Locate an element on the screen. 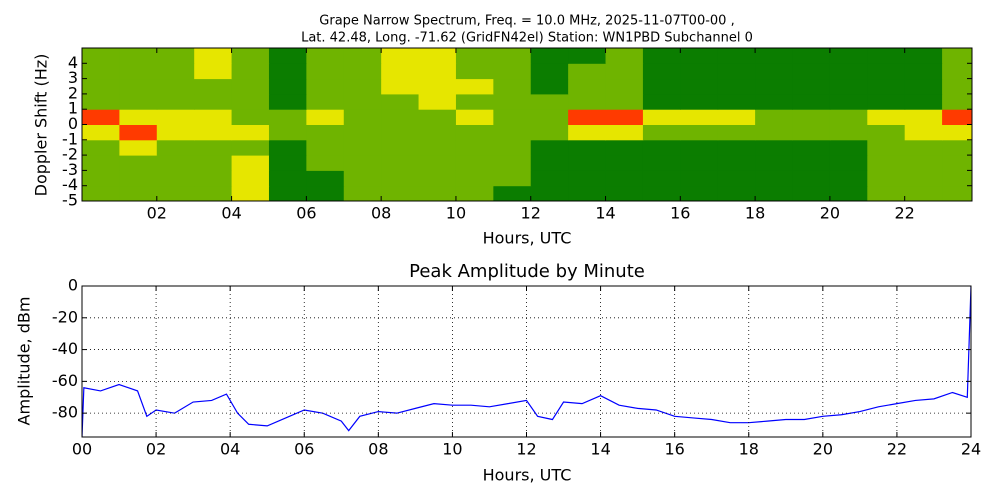  x-axis-label: Hours, UTC is located at coordinates (527, 238).